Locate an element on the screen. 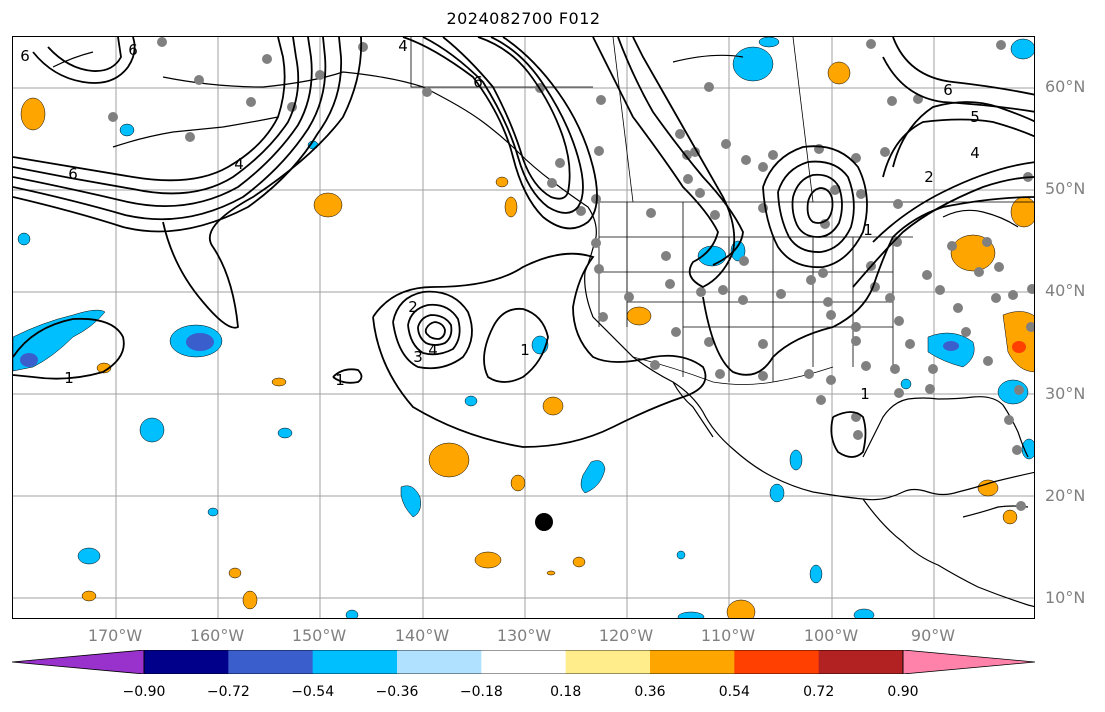 The height and width of the screenshot is (712, 1105). lat-label-30n: 30°N is located at coordinates (1065, 393).